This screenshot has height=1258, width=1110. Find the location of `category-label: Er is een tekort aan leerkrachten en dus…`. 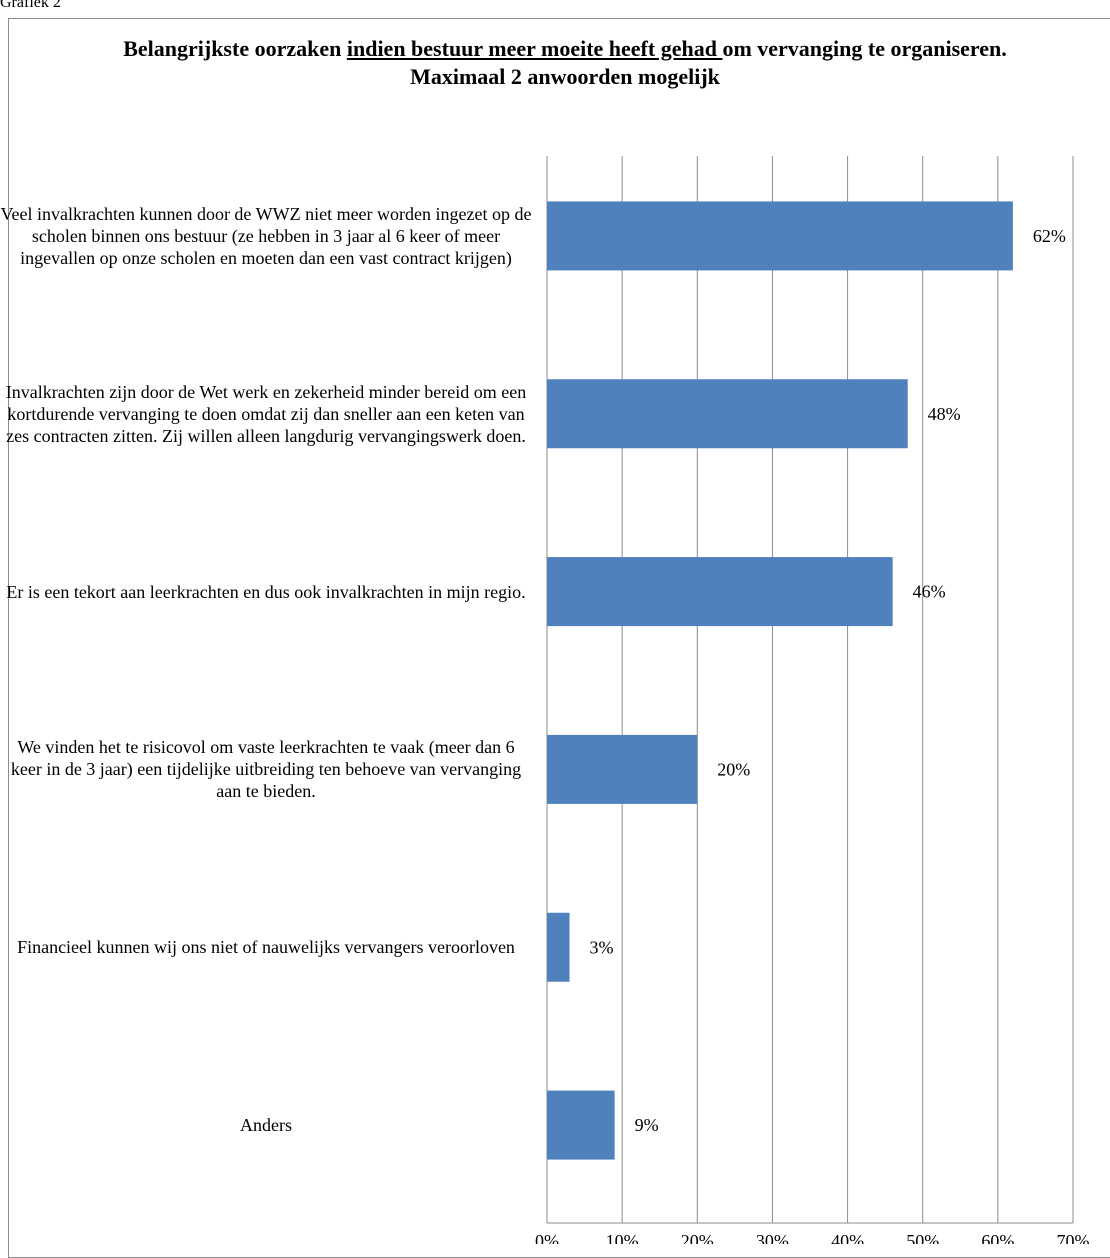

category-label: Er is een tekort aan leerkrachten en dus… is located at coordinates (266, 591).